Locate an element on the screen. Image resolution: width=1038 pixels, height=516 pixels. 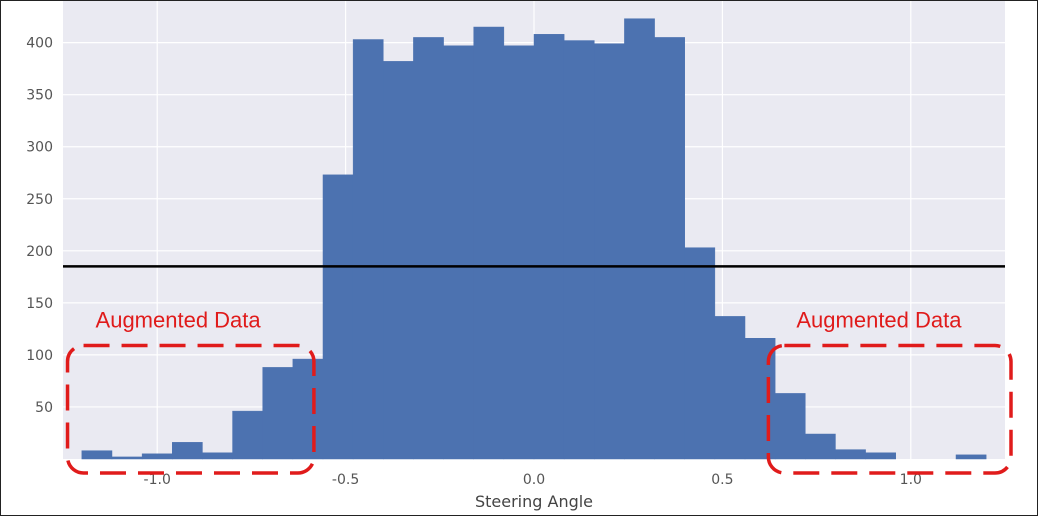
y-axis-ticks: 50 100 150 200 250 300 350 400 is located at coordinates (39, 226).